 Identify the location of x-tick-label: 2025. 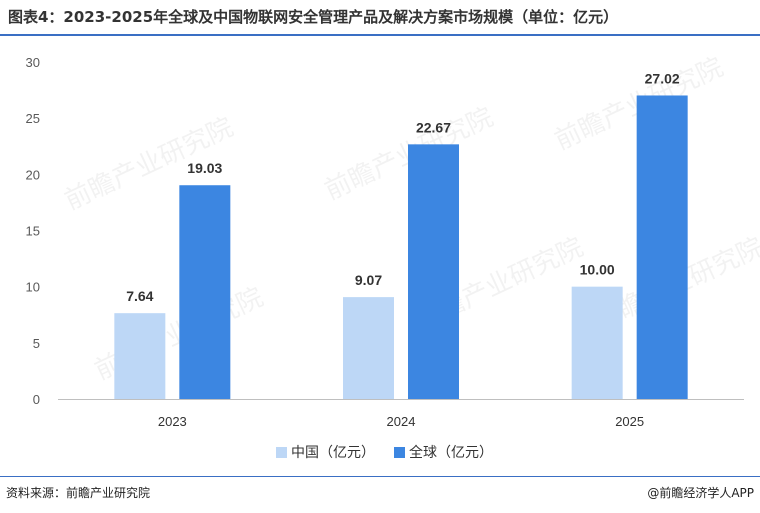
(629, 421).